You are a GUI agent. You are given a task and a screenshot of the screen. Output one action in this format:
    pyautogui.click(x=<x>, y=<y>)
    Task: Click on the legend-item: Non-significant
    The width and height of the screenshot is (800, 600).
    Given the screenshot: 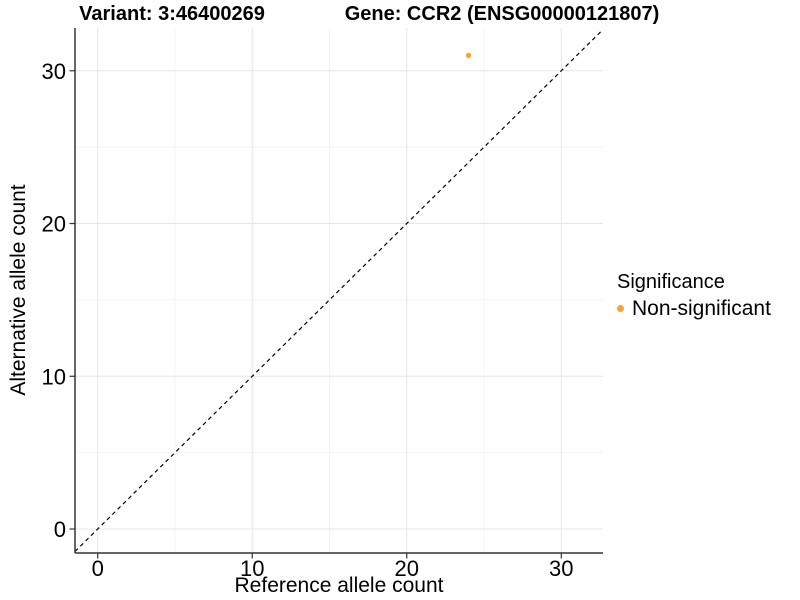 What is the action you would take?
    pyautogui.click(x=694, y=308)
    